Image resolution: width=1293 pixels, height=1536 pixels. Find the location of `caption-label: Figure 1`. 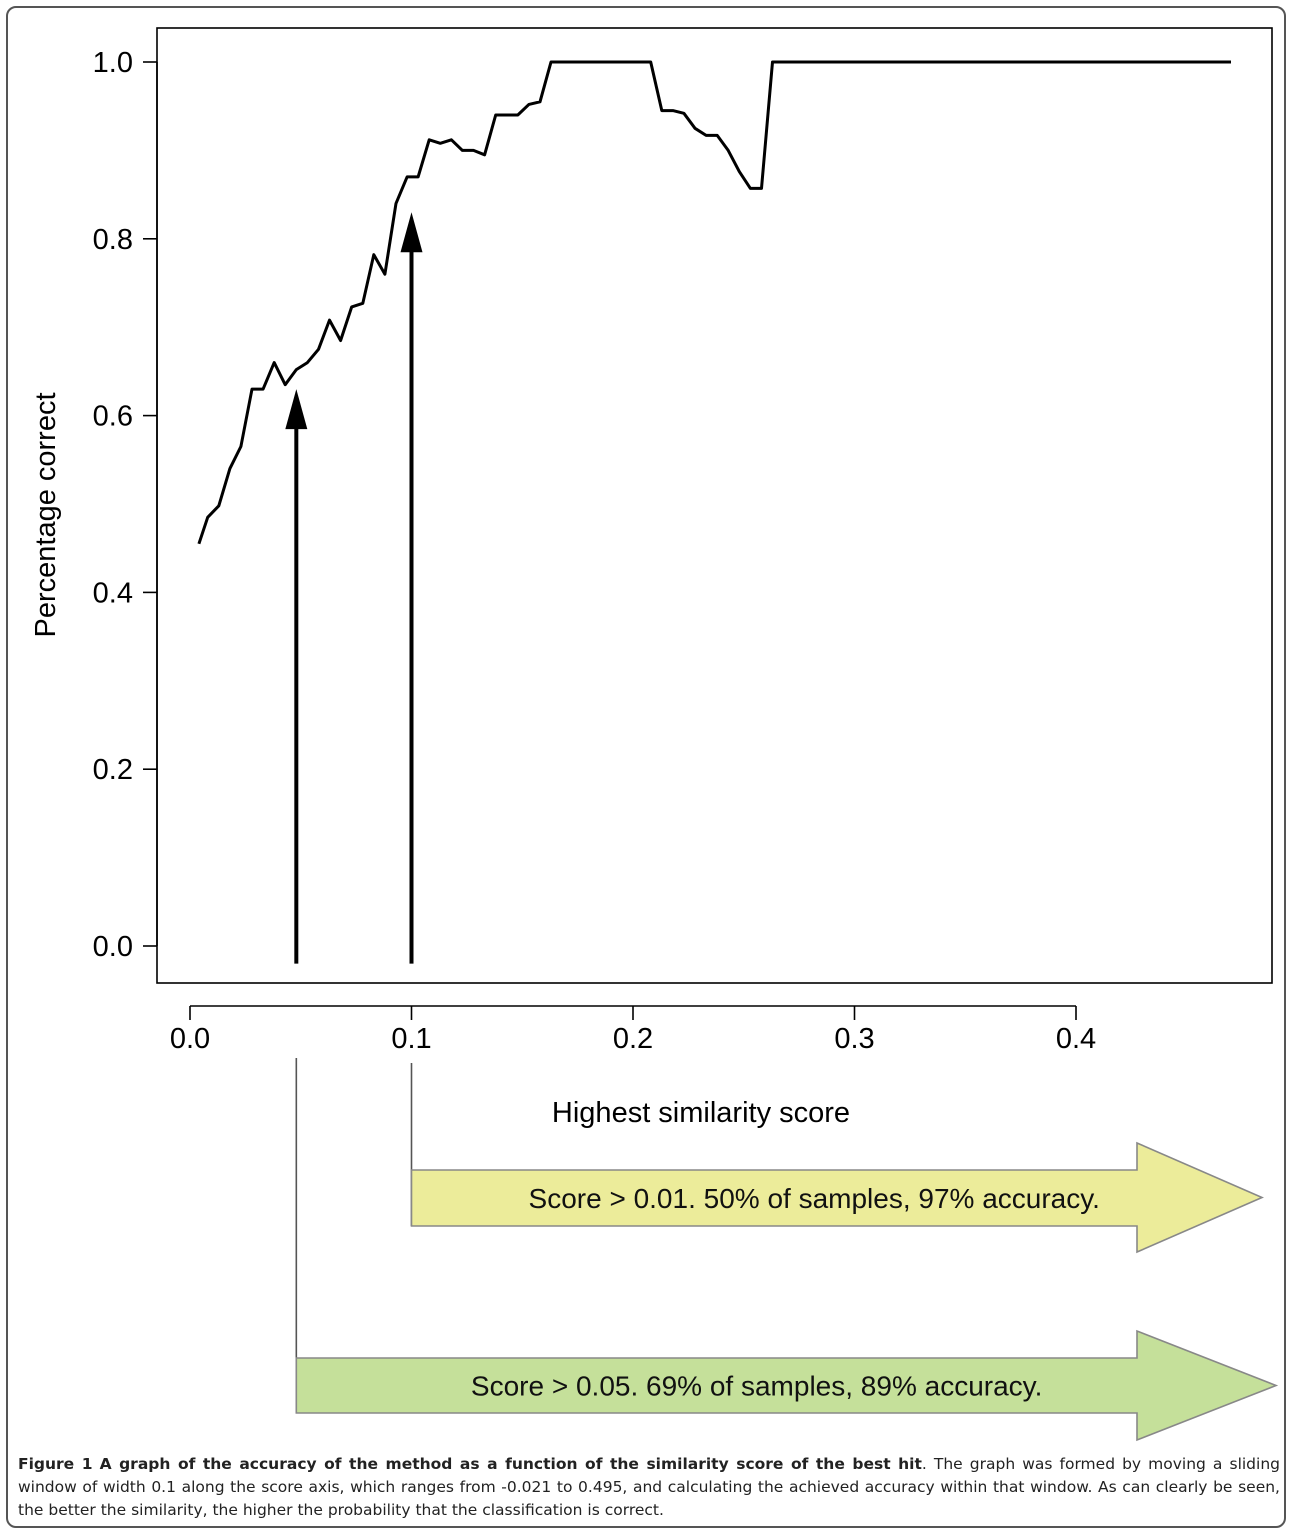

caption-label: Figure 1 is located at coordinates (55, 1464).